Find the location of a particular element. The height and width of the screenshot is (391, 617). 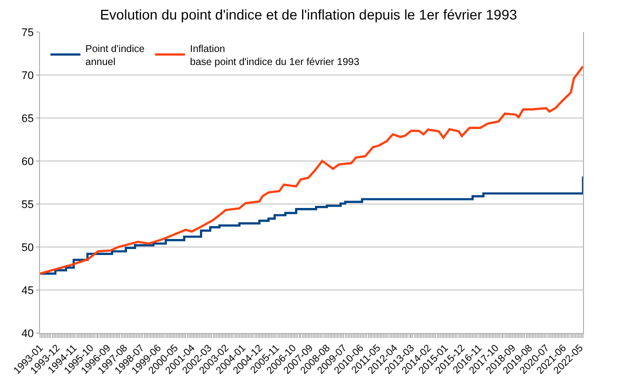

legend-label: Inflation base point d'indice du 1er février 1993 is located at coordinates (275, 56).